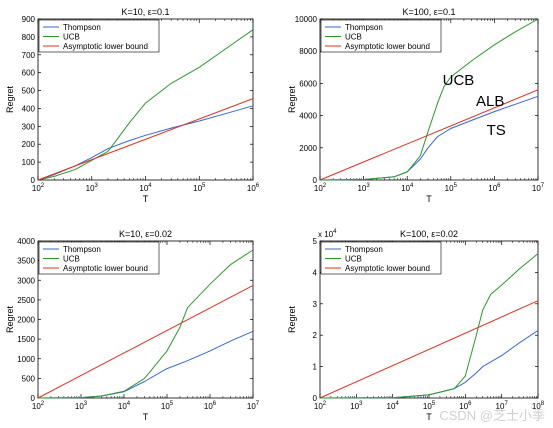 This screenshot has width=553, height=428. What do you see at coordinates (145, 12) in the screenshot?
I see `chart-title: K=10, ε=0.1` at bounding box center [145, 12].